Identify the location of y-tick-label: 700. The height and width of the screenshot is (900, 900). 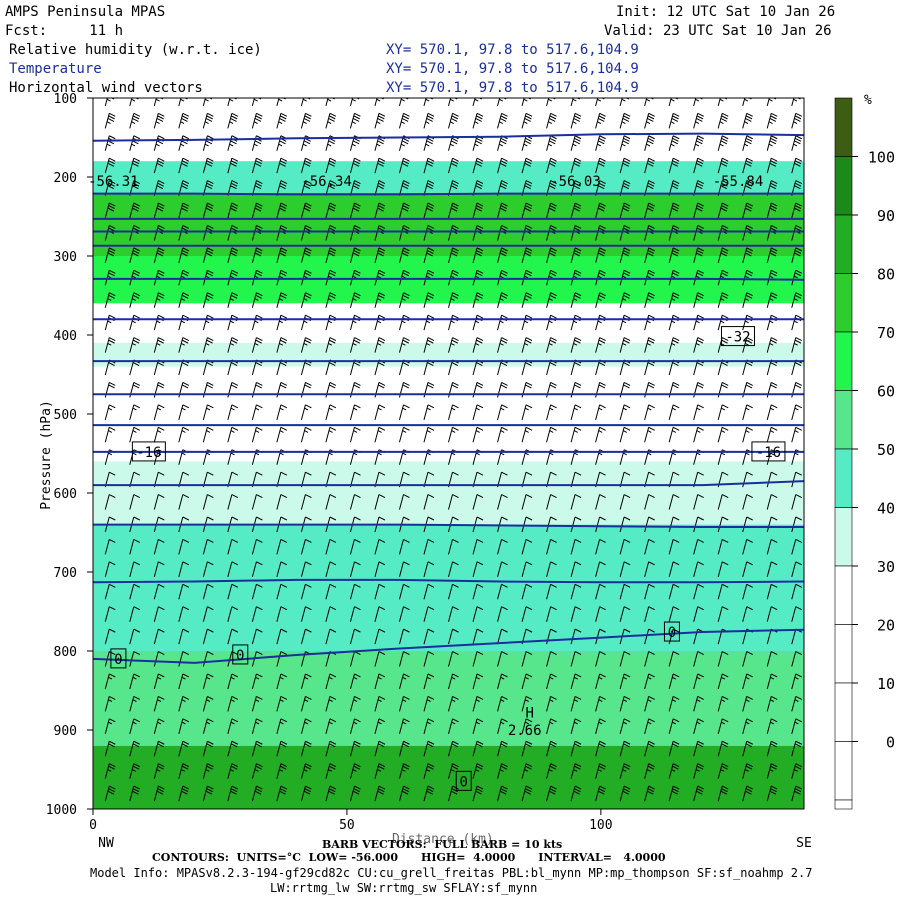
(65, 573).